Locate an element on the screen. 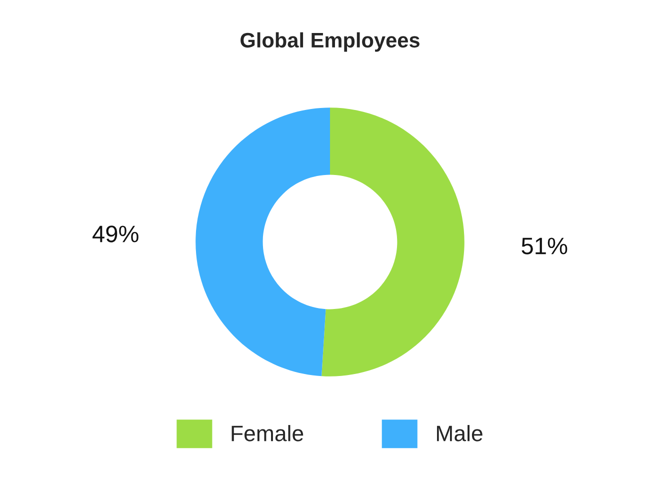 The width and height of the screenshot is (660, 498). data-label: 49% is located at coordinates (115, 234).